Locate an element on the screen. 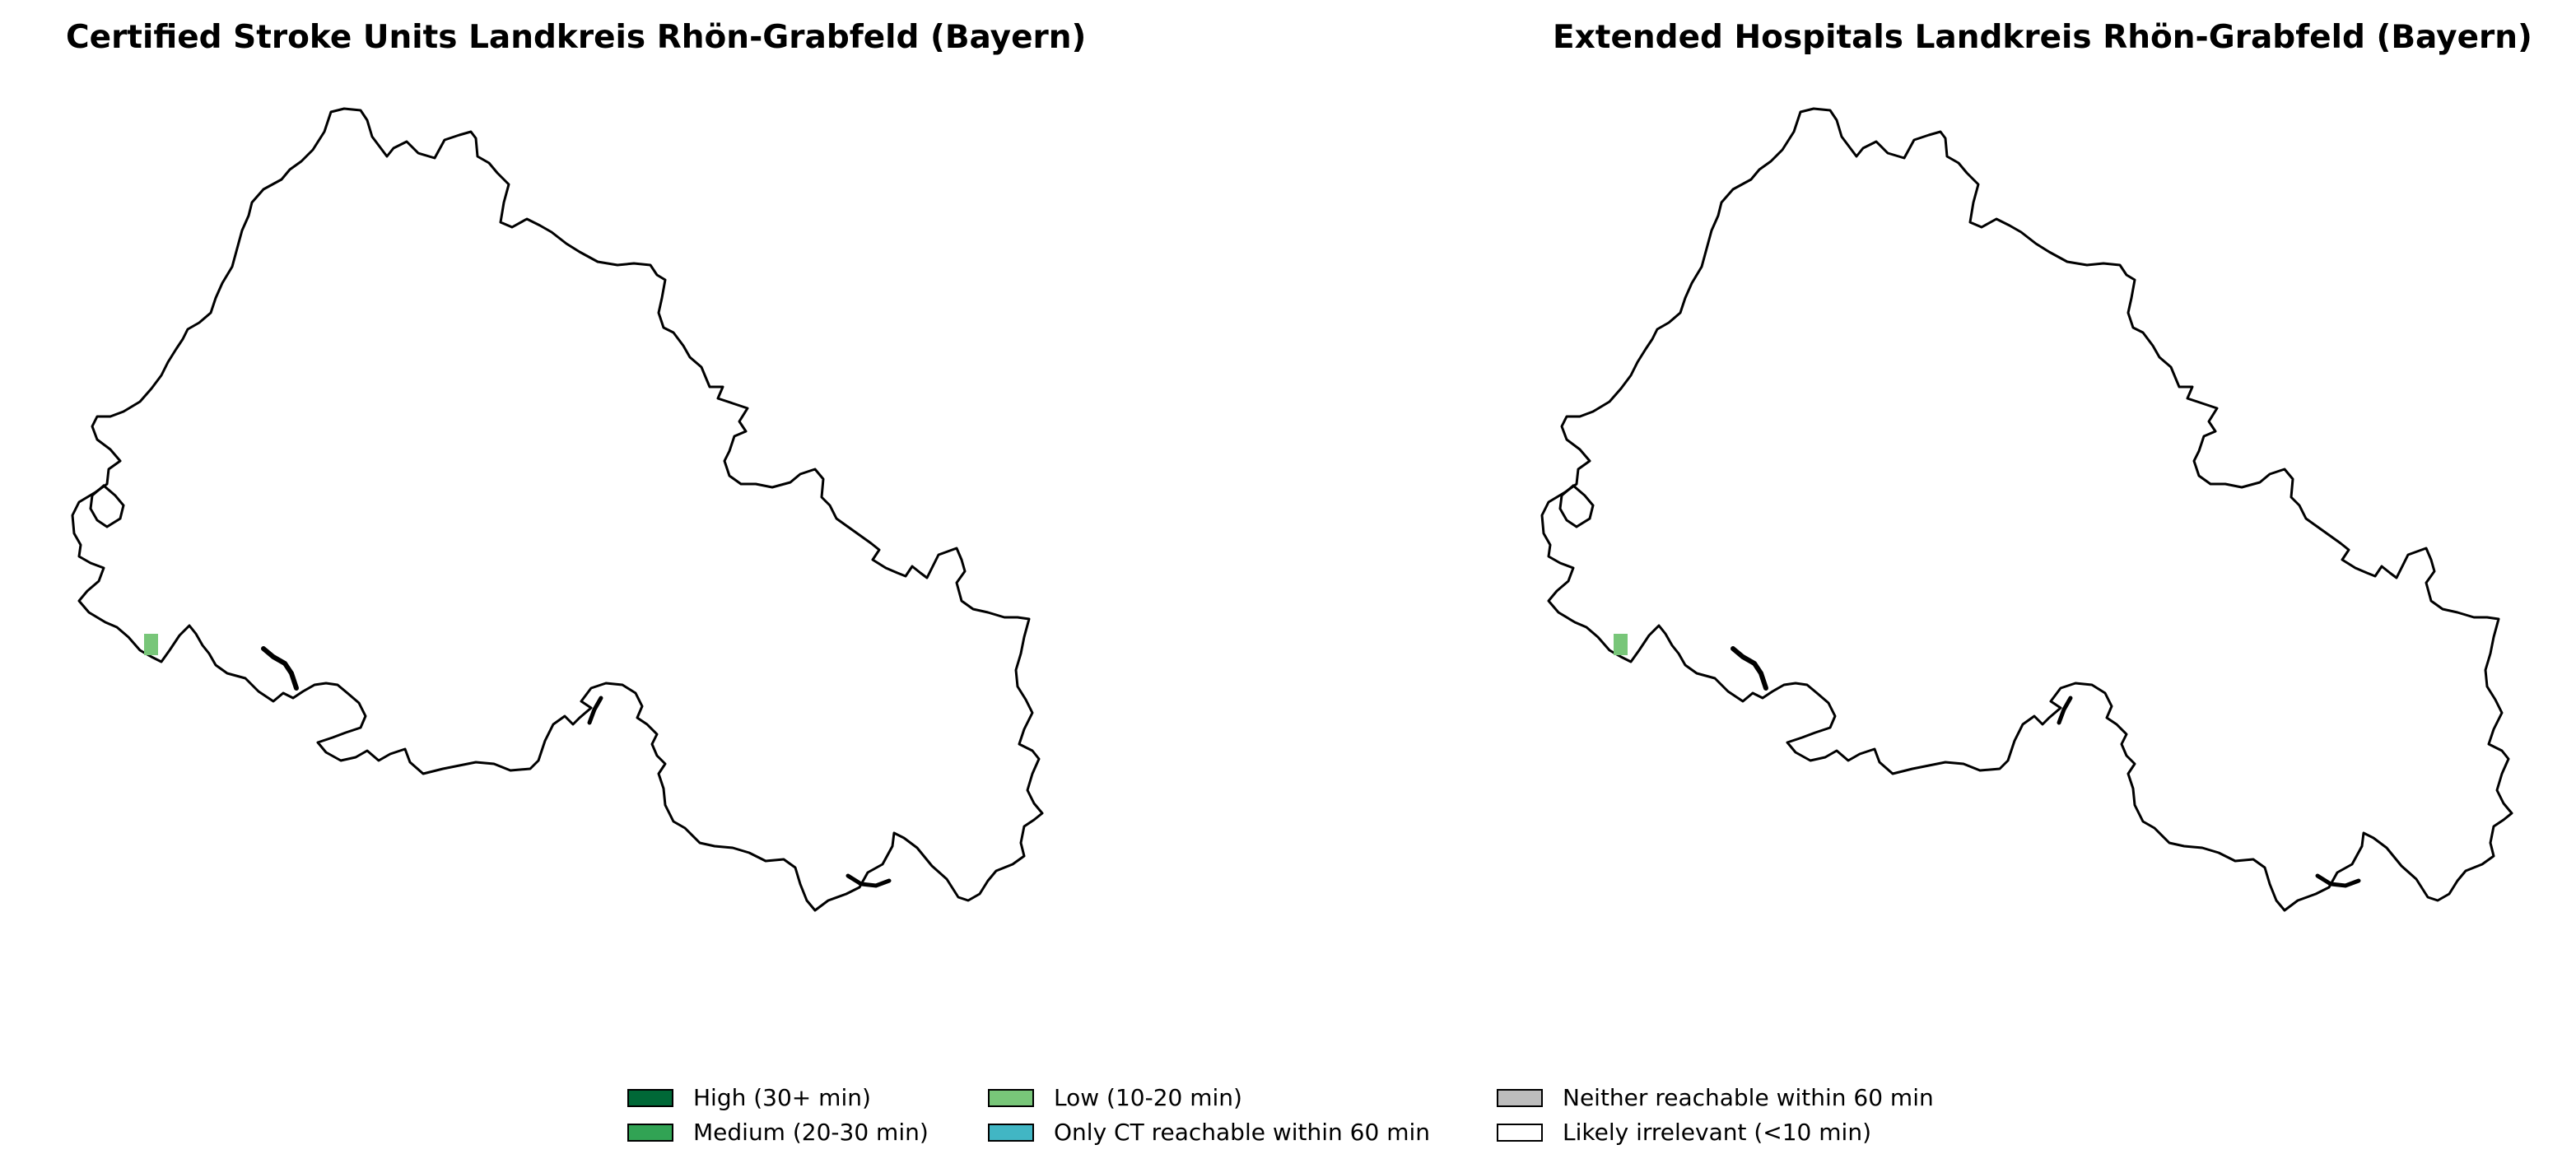 The image size is (2576, 1168). legend-swatch-neither is located at coordinates (1520, 1098).